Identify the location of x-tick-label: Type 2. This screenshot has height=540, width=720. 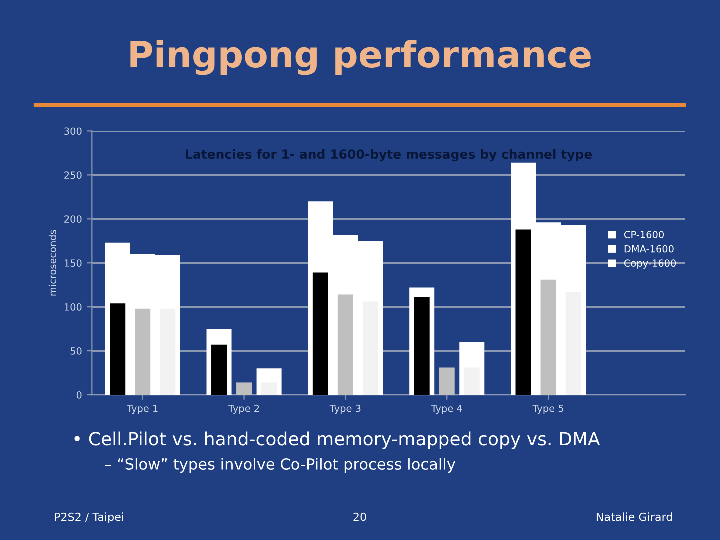
(244, 409).